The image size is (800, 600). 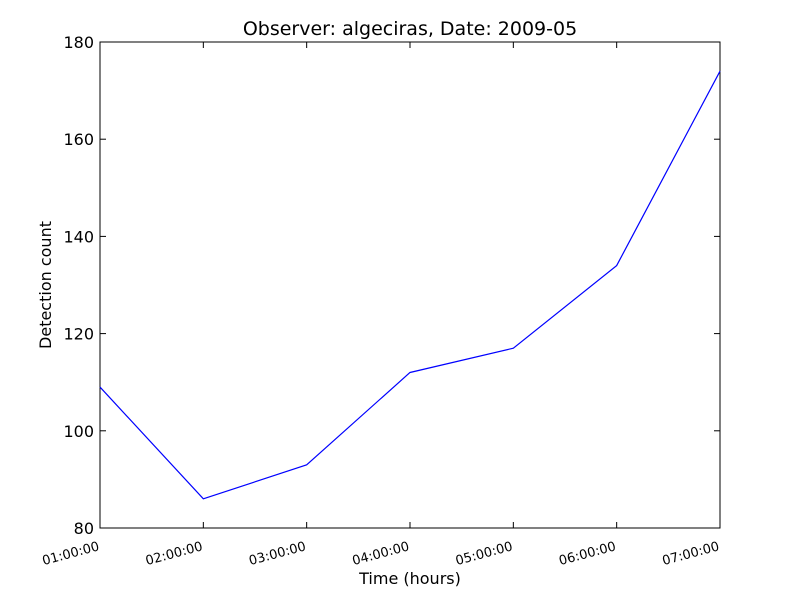 What do you see at coordinates (84, 528) in the screenshot?
I see `y-tick-label: 80` at bounding box center [84, 528].